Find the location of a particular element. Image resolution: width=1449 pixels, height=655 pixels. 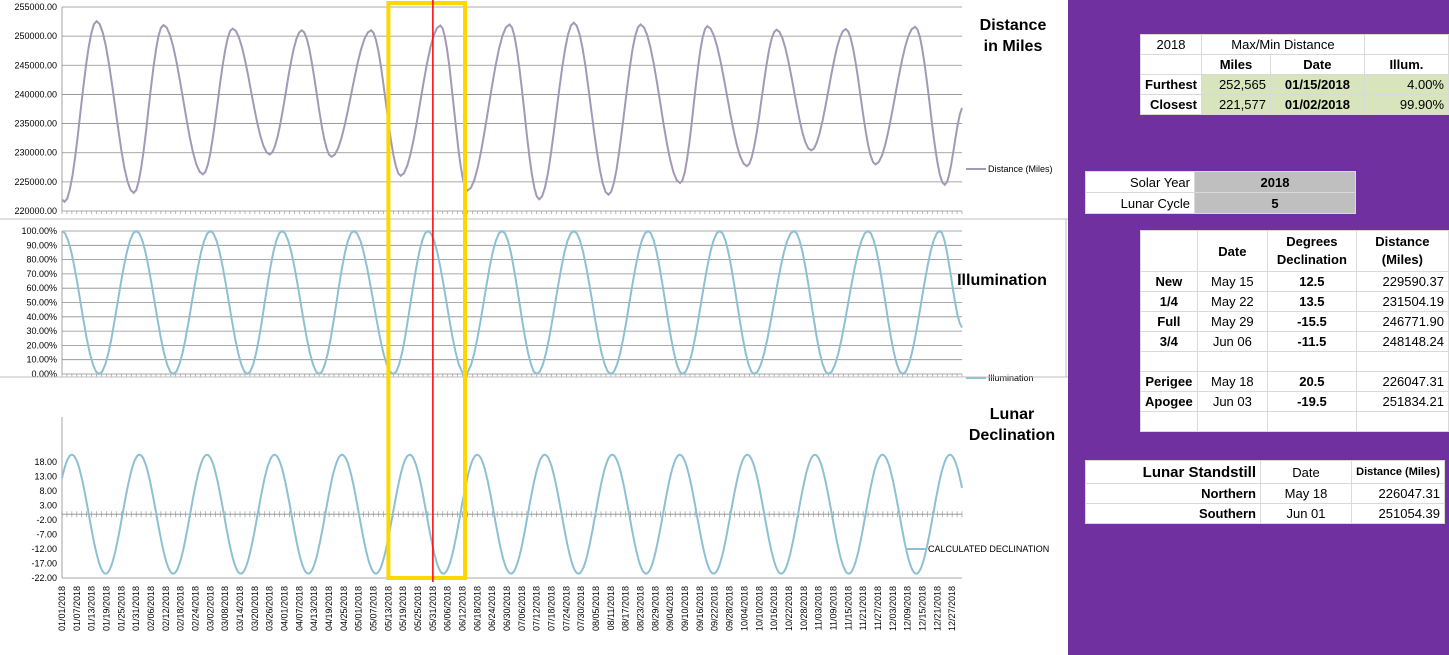

phase-row: New May 15 12.5 229590.37 is located at coordinates (1294, 281).